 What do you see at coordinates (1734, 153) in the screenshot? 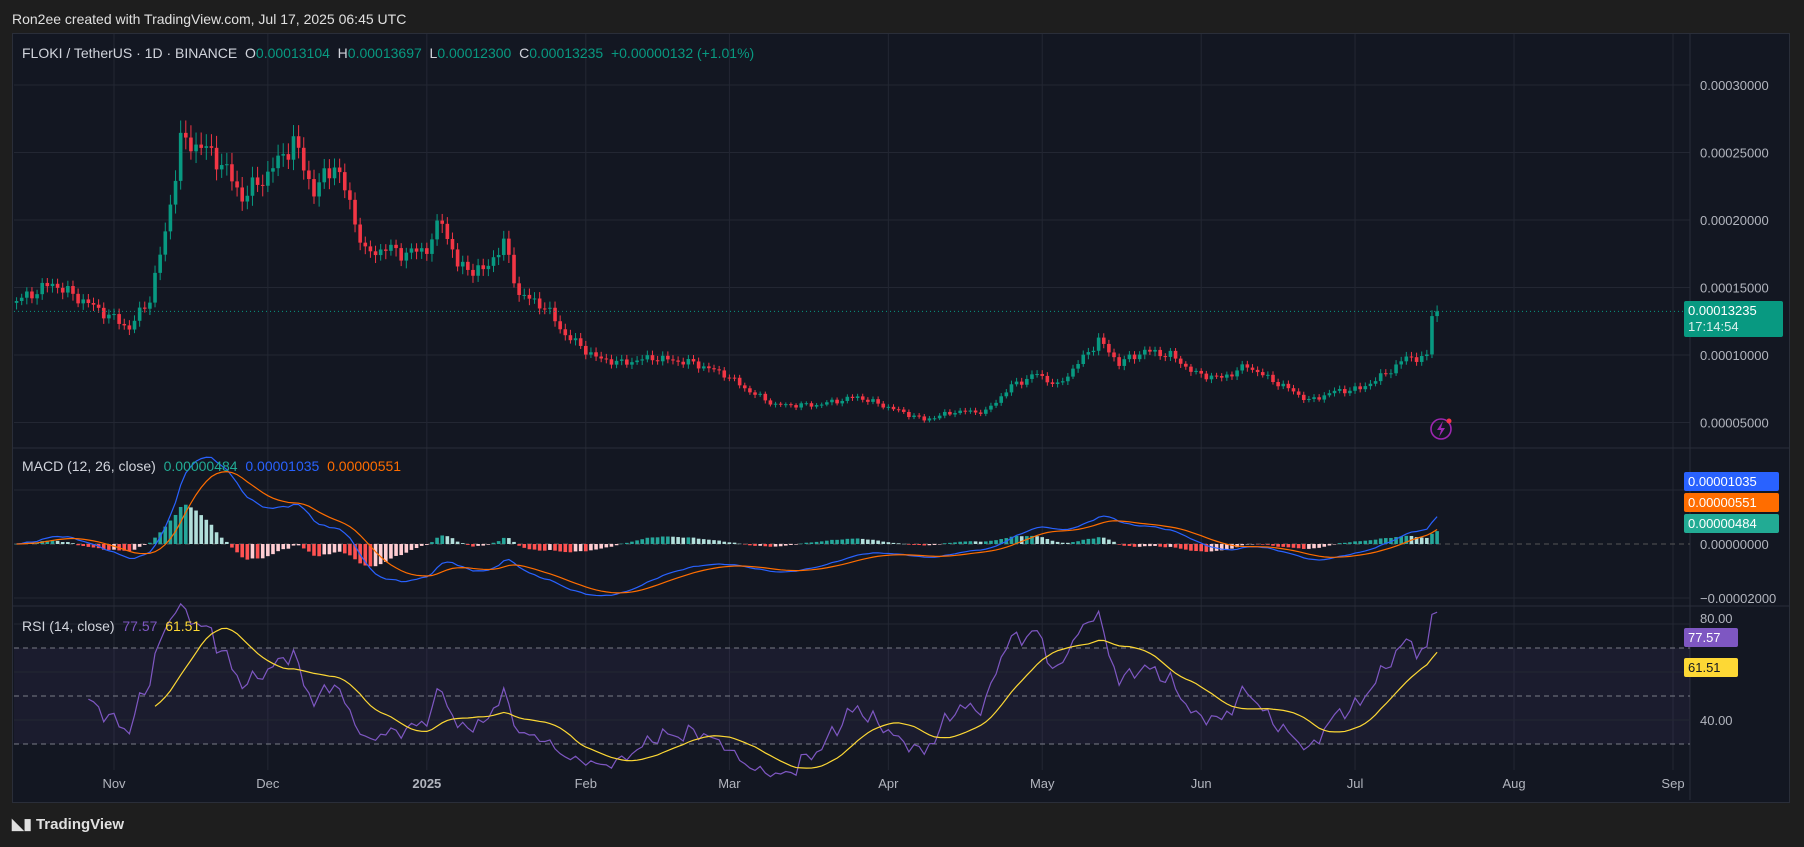
I see `price-tick-label: 0.00025000` at bounding box center [1734, 153].